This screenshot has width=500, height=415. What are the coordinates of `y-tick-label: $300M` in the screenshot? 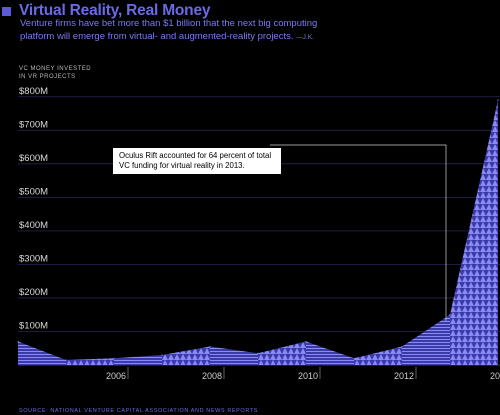 It's located at (33, 258).